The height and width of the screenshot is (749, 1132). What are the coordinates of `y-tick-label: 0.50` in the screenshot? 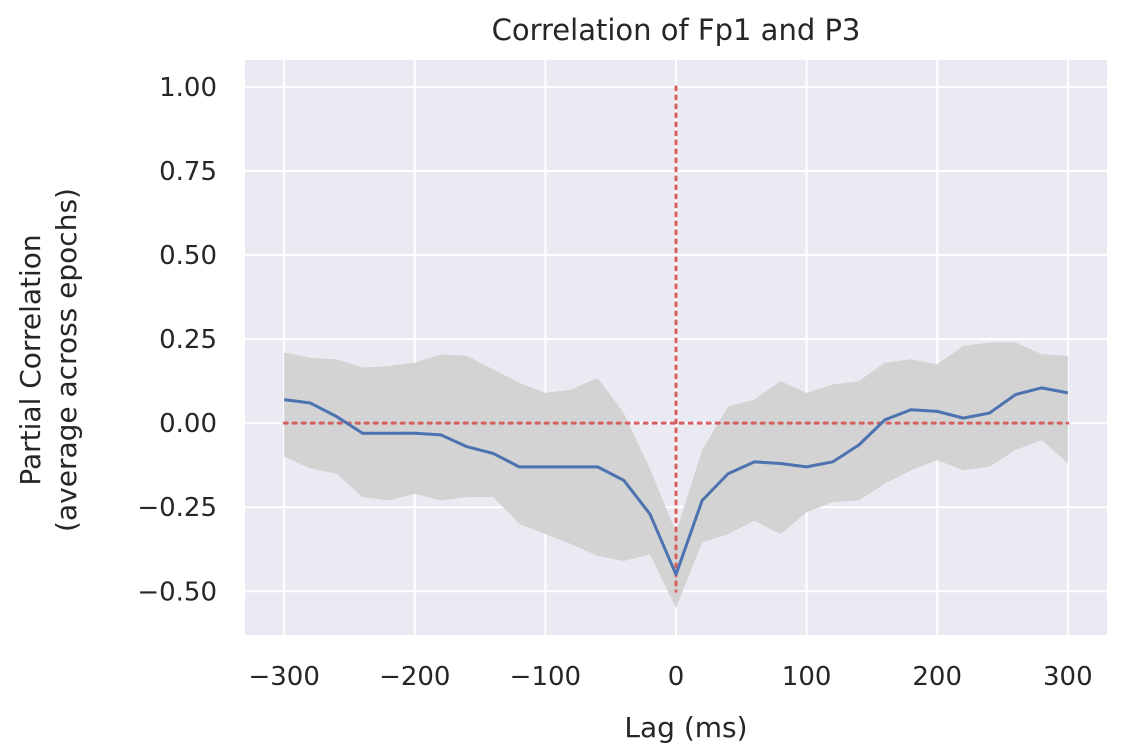 It's located at (188, 256).